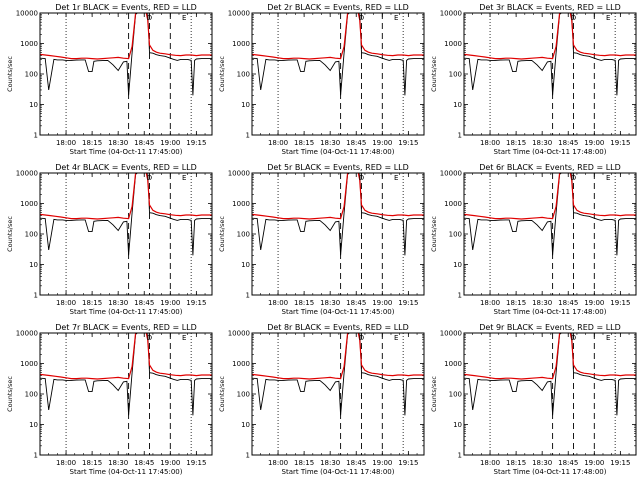 This screenshot has width=640, height=480. Describe the element at coordinates (126, 312) in the screenshot. I see `x-axis-label: Start Time (04-Oct-11 17:45:00)` at that location.